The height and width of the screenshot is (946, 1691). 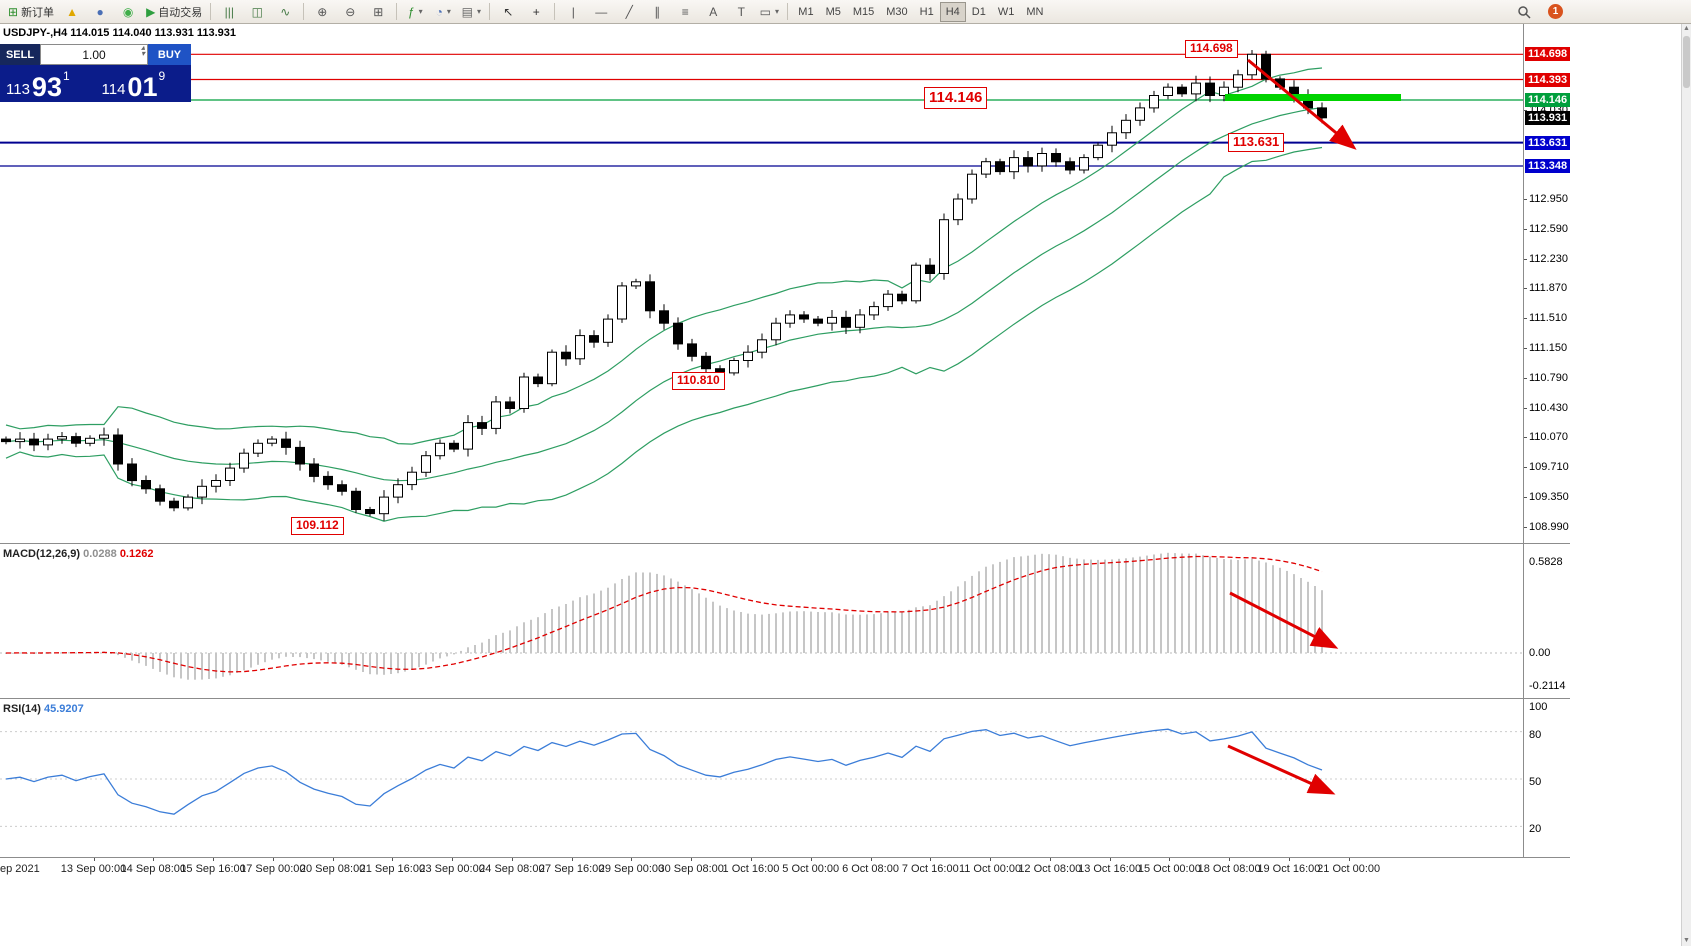 I want to click on timeframe-h4-button: H4, so click(x=952, y=11).